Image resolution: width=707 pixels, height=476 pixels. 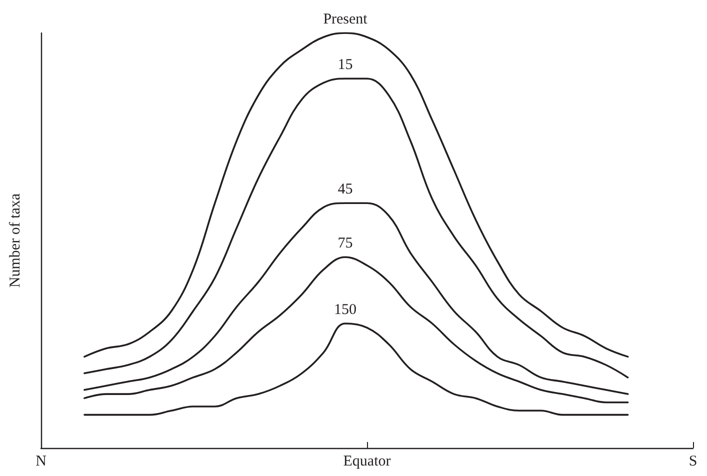 What do you see at coordinates (367, 462) in the screenshot?
I see `x-tick-label: Equator` at bounding box center [367, 462].